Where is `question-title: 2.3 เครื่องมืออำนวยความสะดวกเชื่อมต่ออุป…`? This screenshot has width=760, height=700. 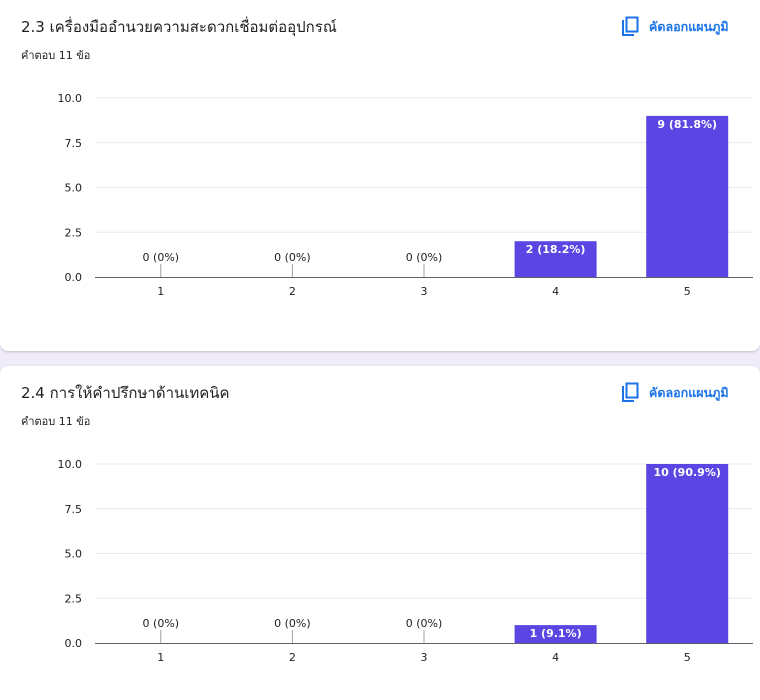 question-title: 2.3 เครื่องมืออำนวยความสะดวกเชื่อมต่ออุป… is located at coordinates (179, 27).